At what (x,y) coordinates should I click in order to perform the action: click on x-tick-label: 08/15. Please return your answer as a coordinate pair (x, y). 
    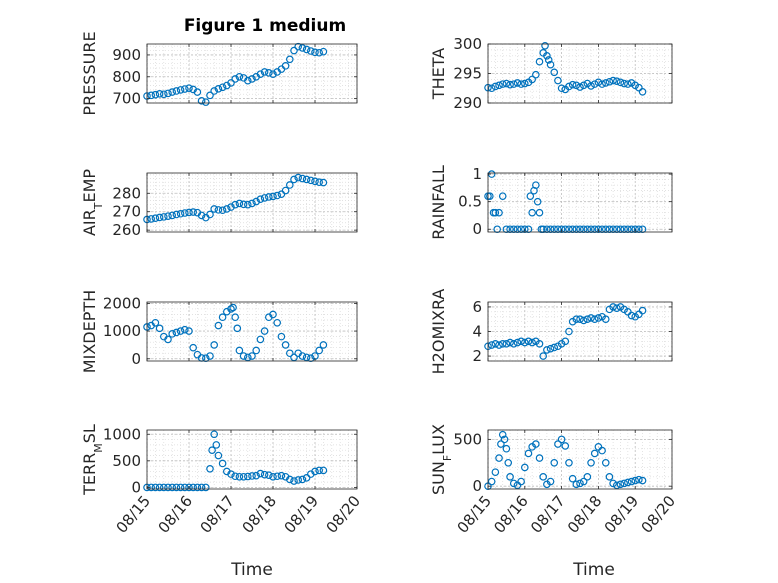
    Looking at the image, I should click on (474, 514).